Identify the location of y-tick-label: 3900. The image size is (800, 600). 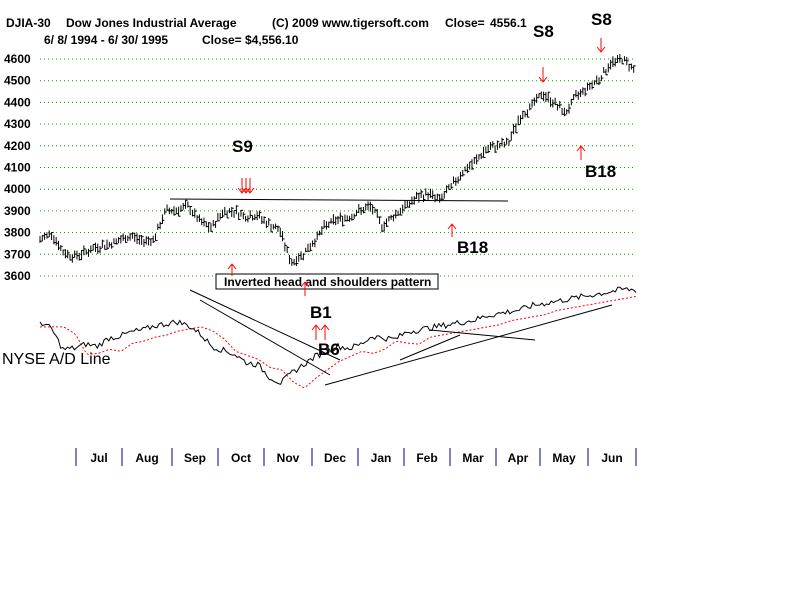
(17, 211).